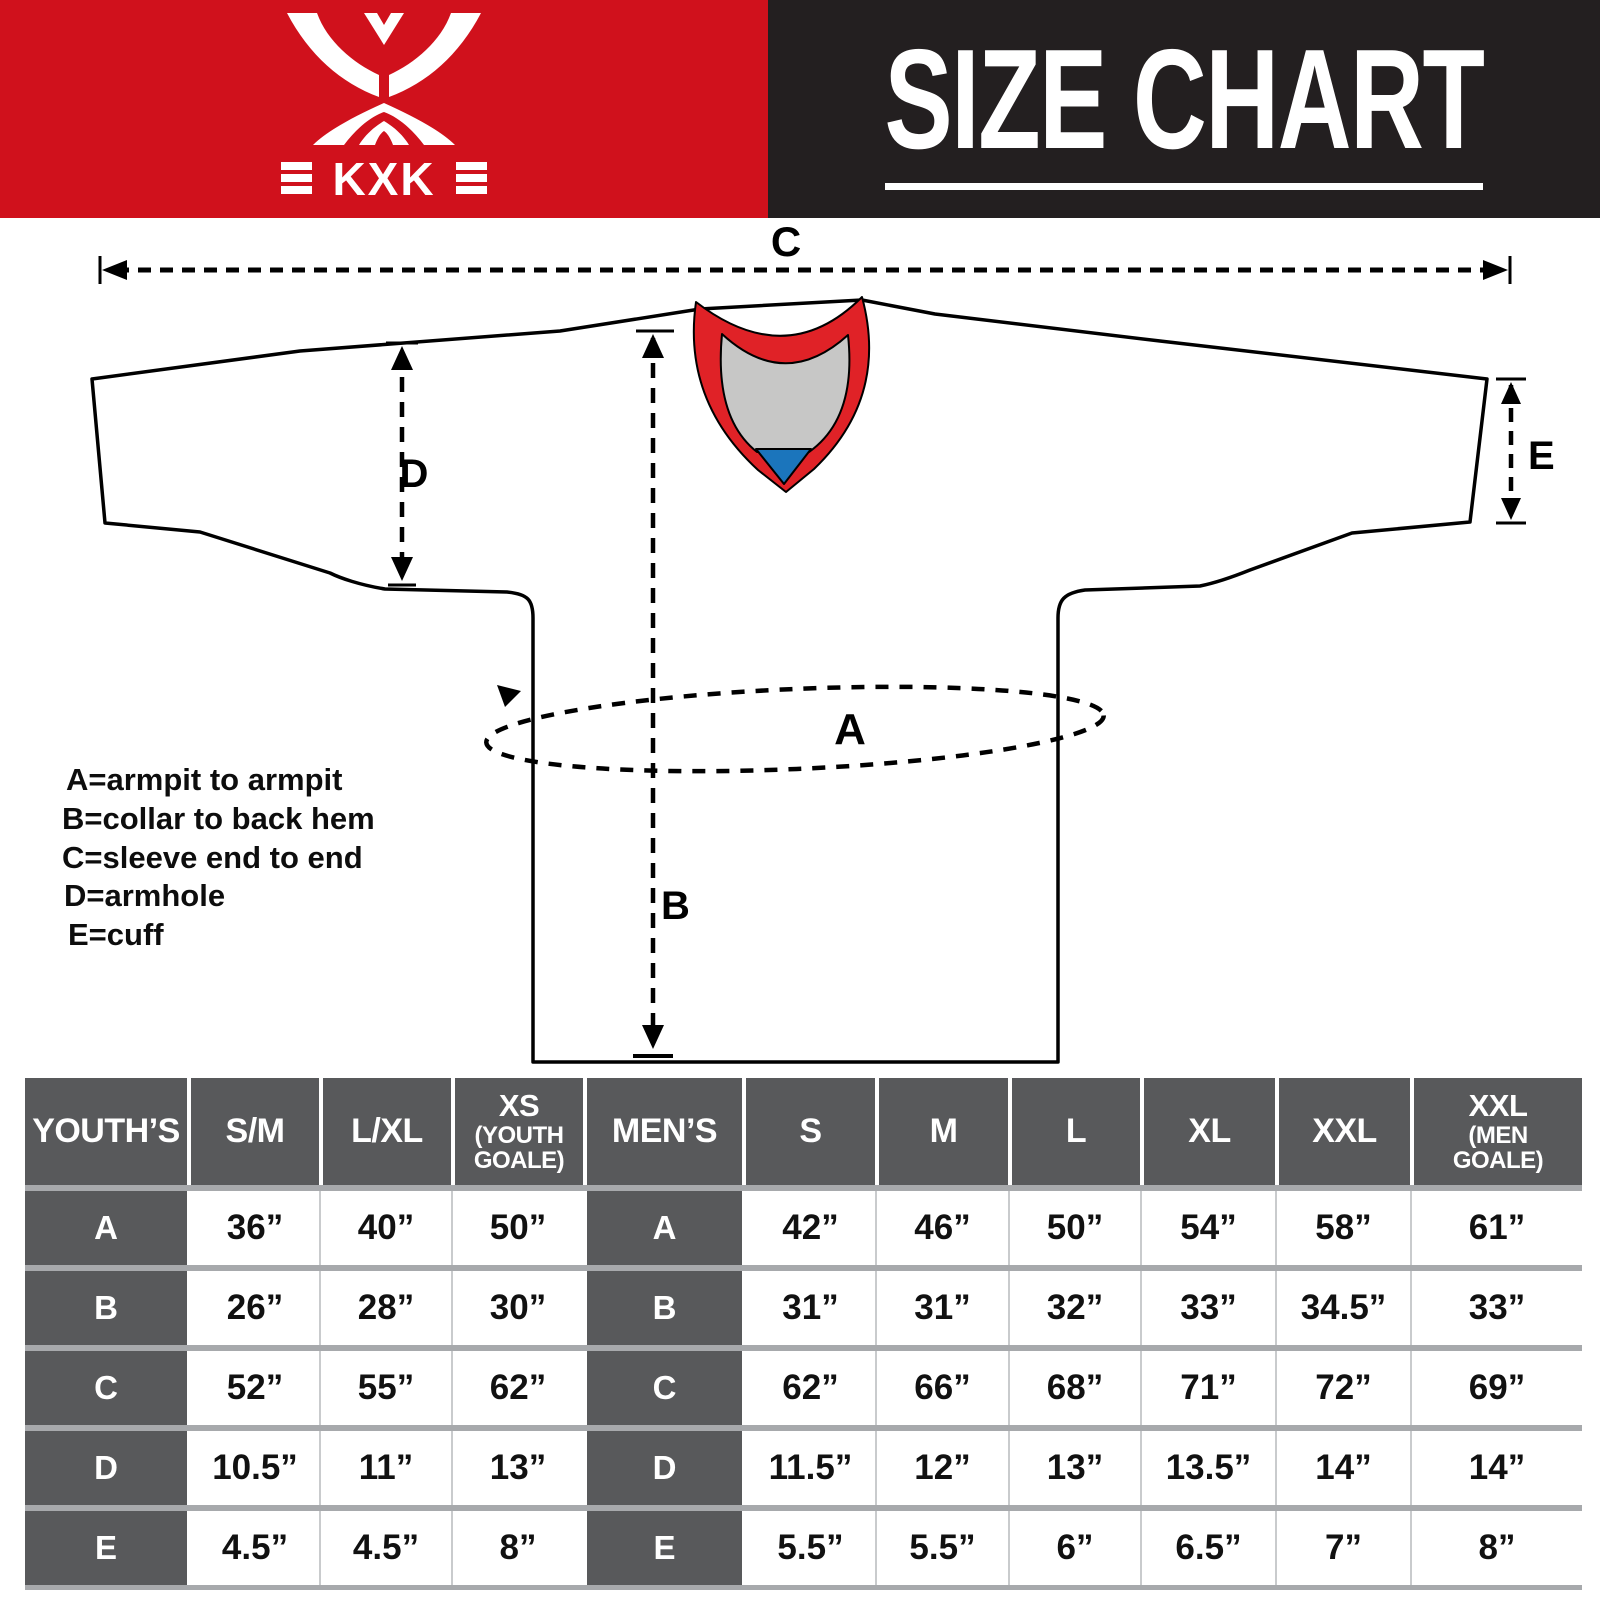  I want to click on value-cell: 7”, so click(1342, 1548).